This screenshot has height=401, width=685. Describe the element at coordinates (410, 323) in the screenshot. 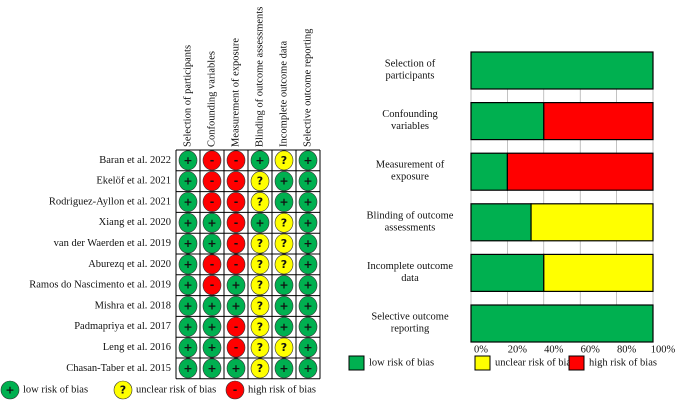

I see `category-label: Selective outcome reporting` at that location.